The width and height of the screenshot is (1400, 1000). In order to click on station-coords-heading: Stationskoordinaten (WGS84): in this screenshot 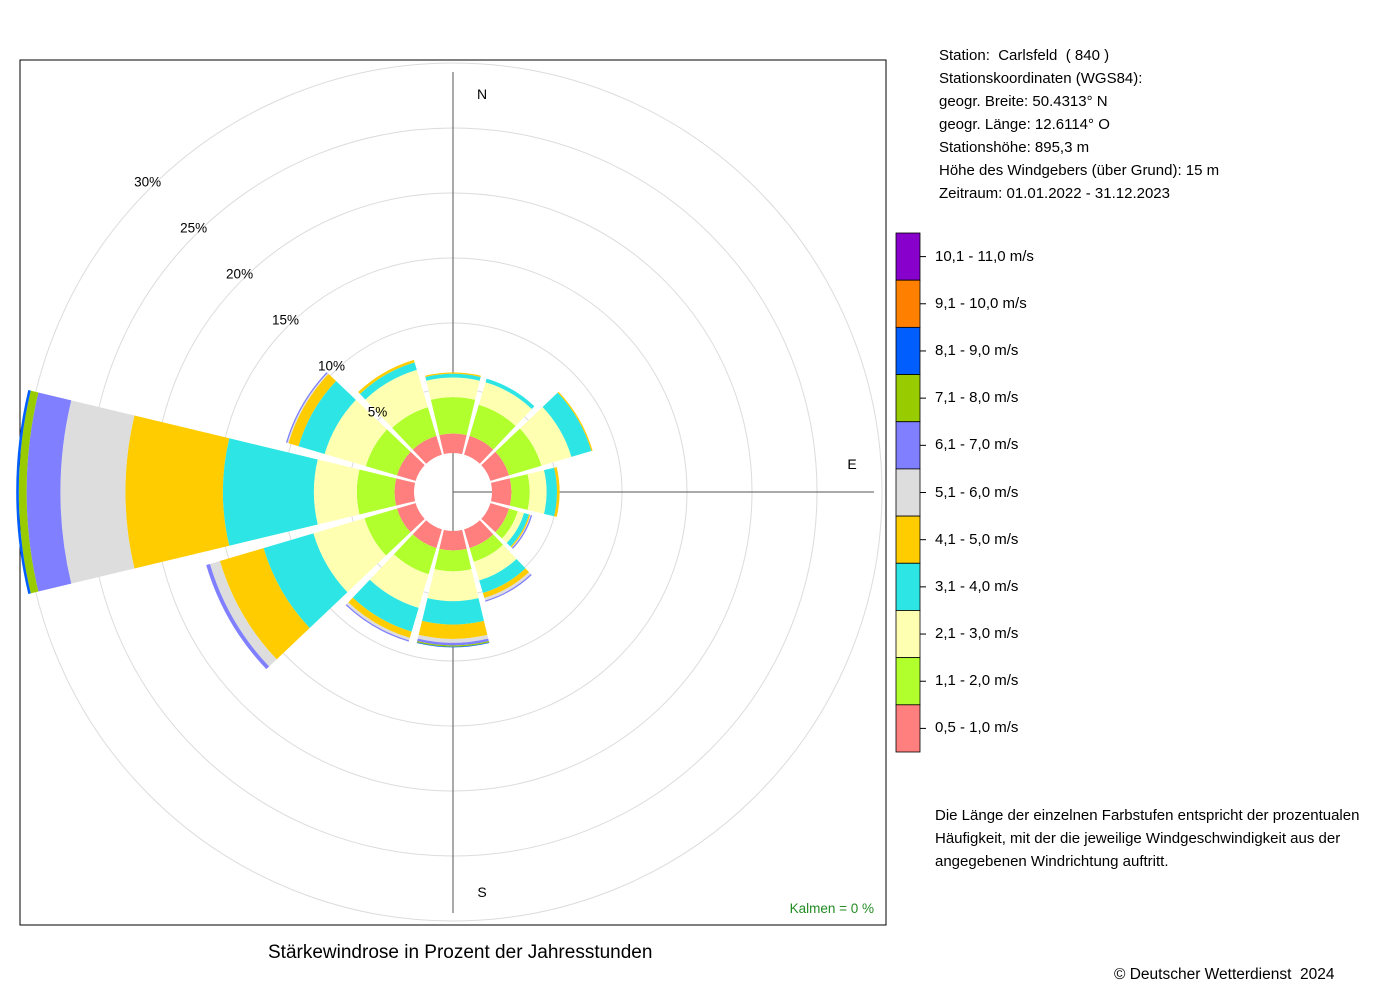, I will do `click(1041, 78)`.